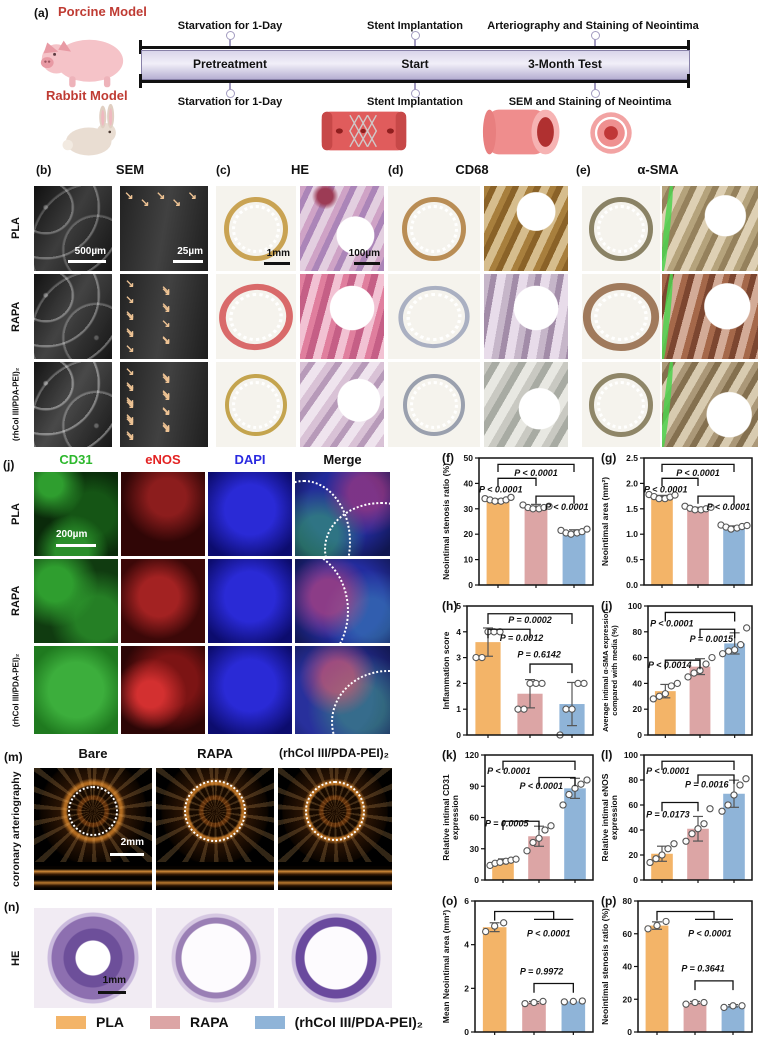 The image size is (758, 1046). What do you see at coordinates (163, 601) in the screenshot?
I see `enos-fluoro-image` at bounding box center [163, 601].